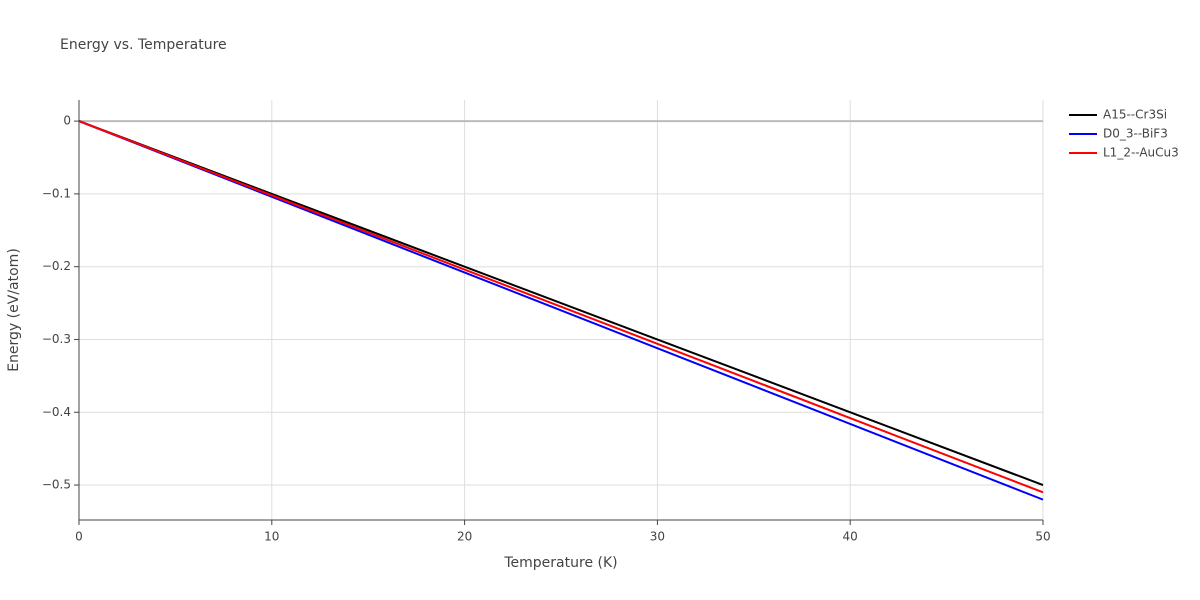  Describe the element at coordinates (1042, 537) in the screenshot. I see `x-tick-label: 50` at that location.